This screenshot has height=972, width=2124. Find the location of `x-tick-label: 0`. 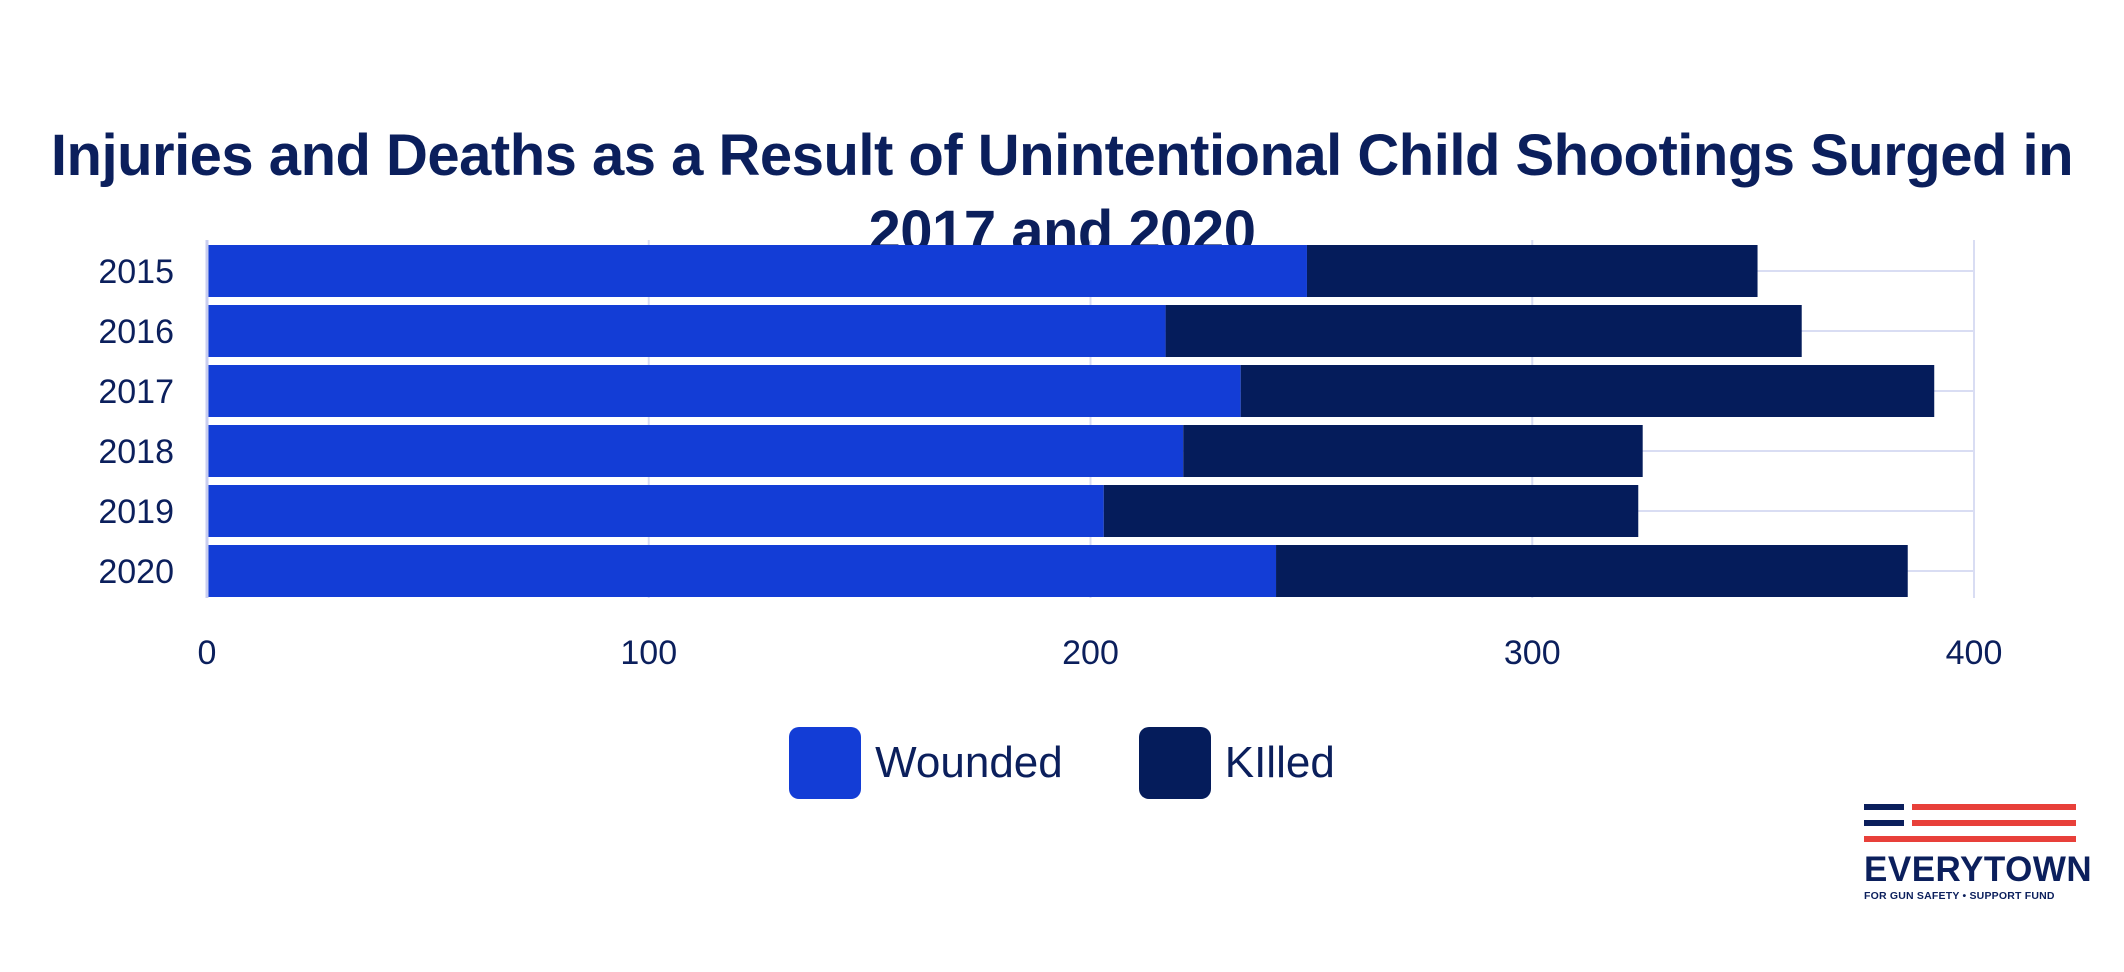

x-tick-label: 0 is located at coordinates (207, 653).